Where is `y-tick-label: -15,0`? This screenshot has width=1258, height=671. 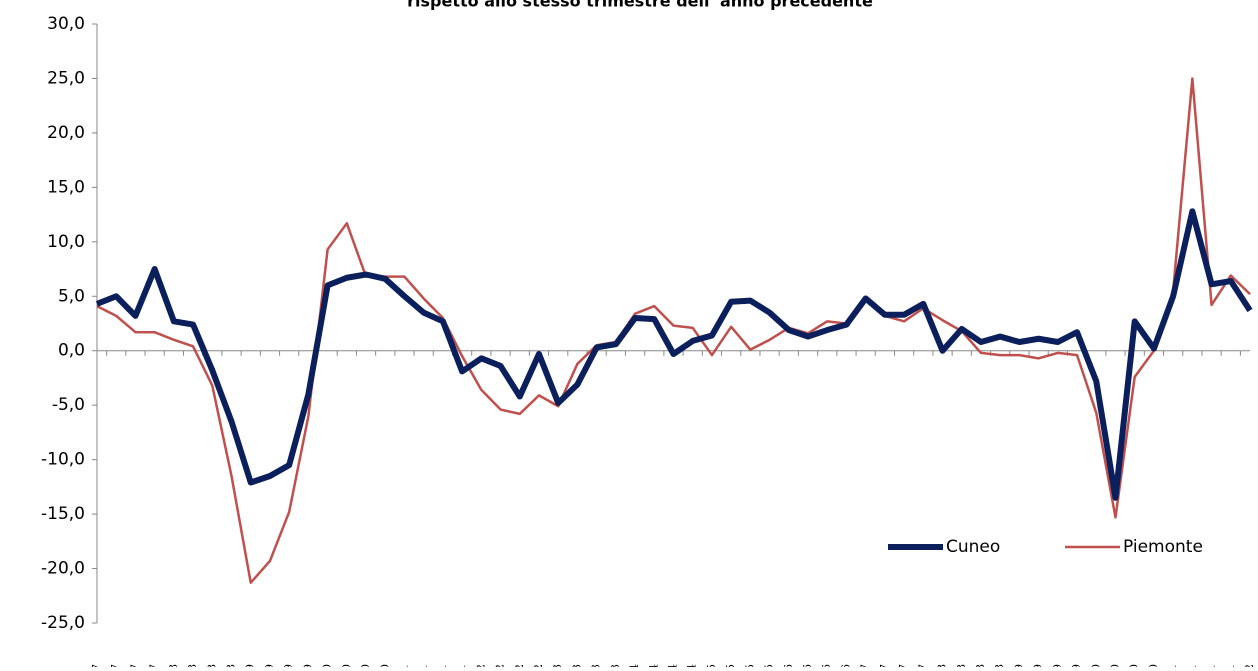 y-tick-label: -15,0 is located at coordinates (63, 514).